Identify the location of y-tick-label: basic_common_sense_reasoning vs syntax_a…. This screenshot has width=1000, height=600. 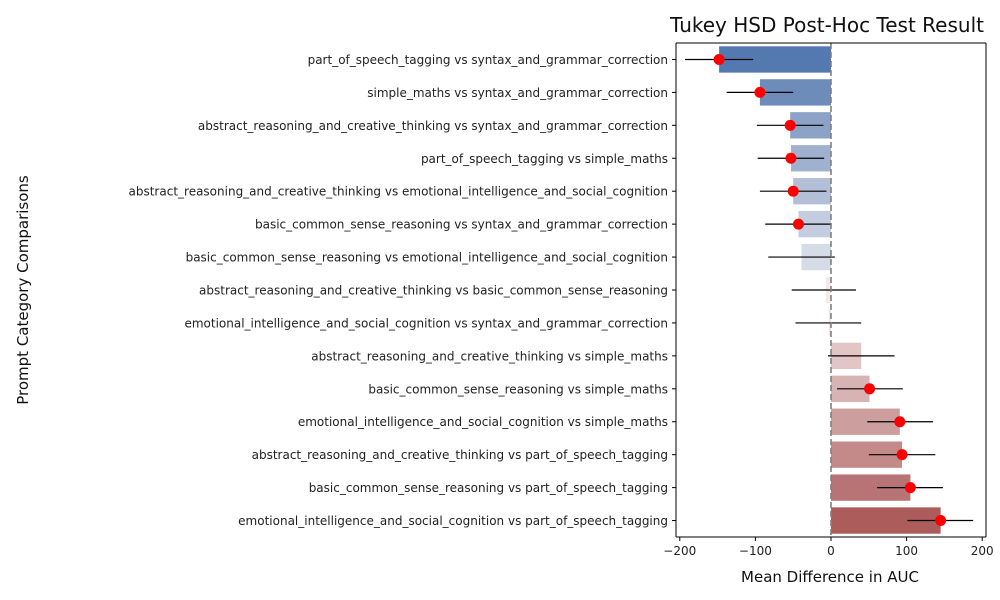
(461, 225).